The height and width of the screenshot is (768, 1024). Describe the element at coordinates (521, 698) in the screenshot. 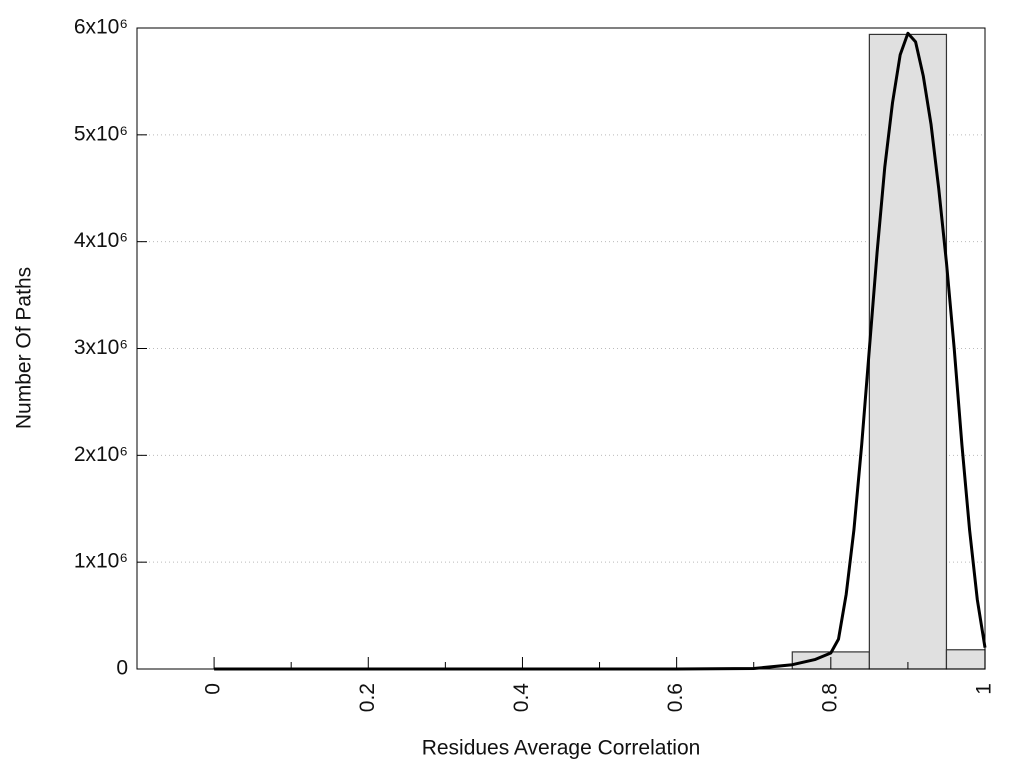

I see `x-tick-label: 0.4` at that location.